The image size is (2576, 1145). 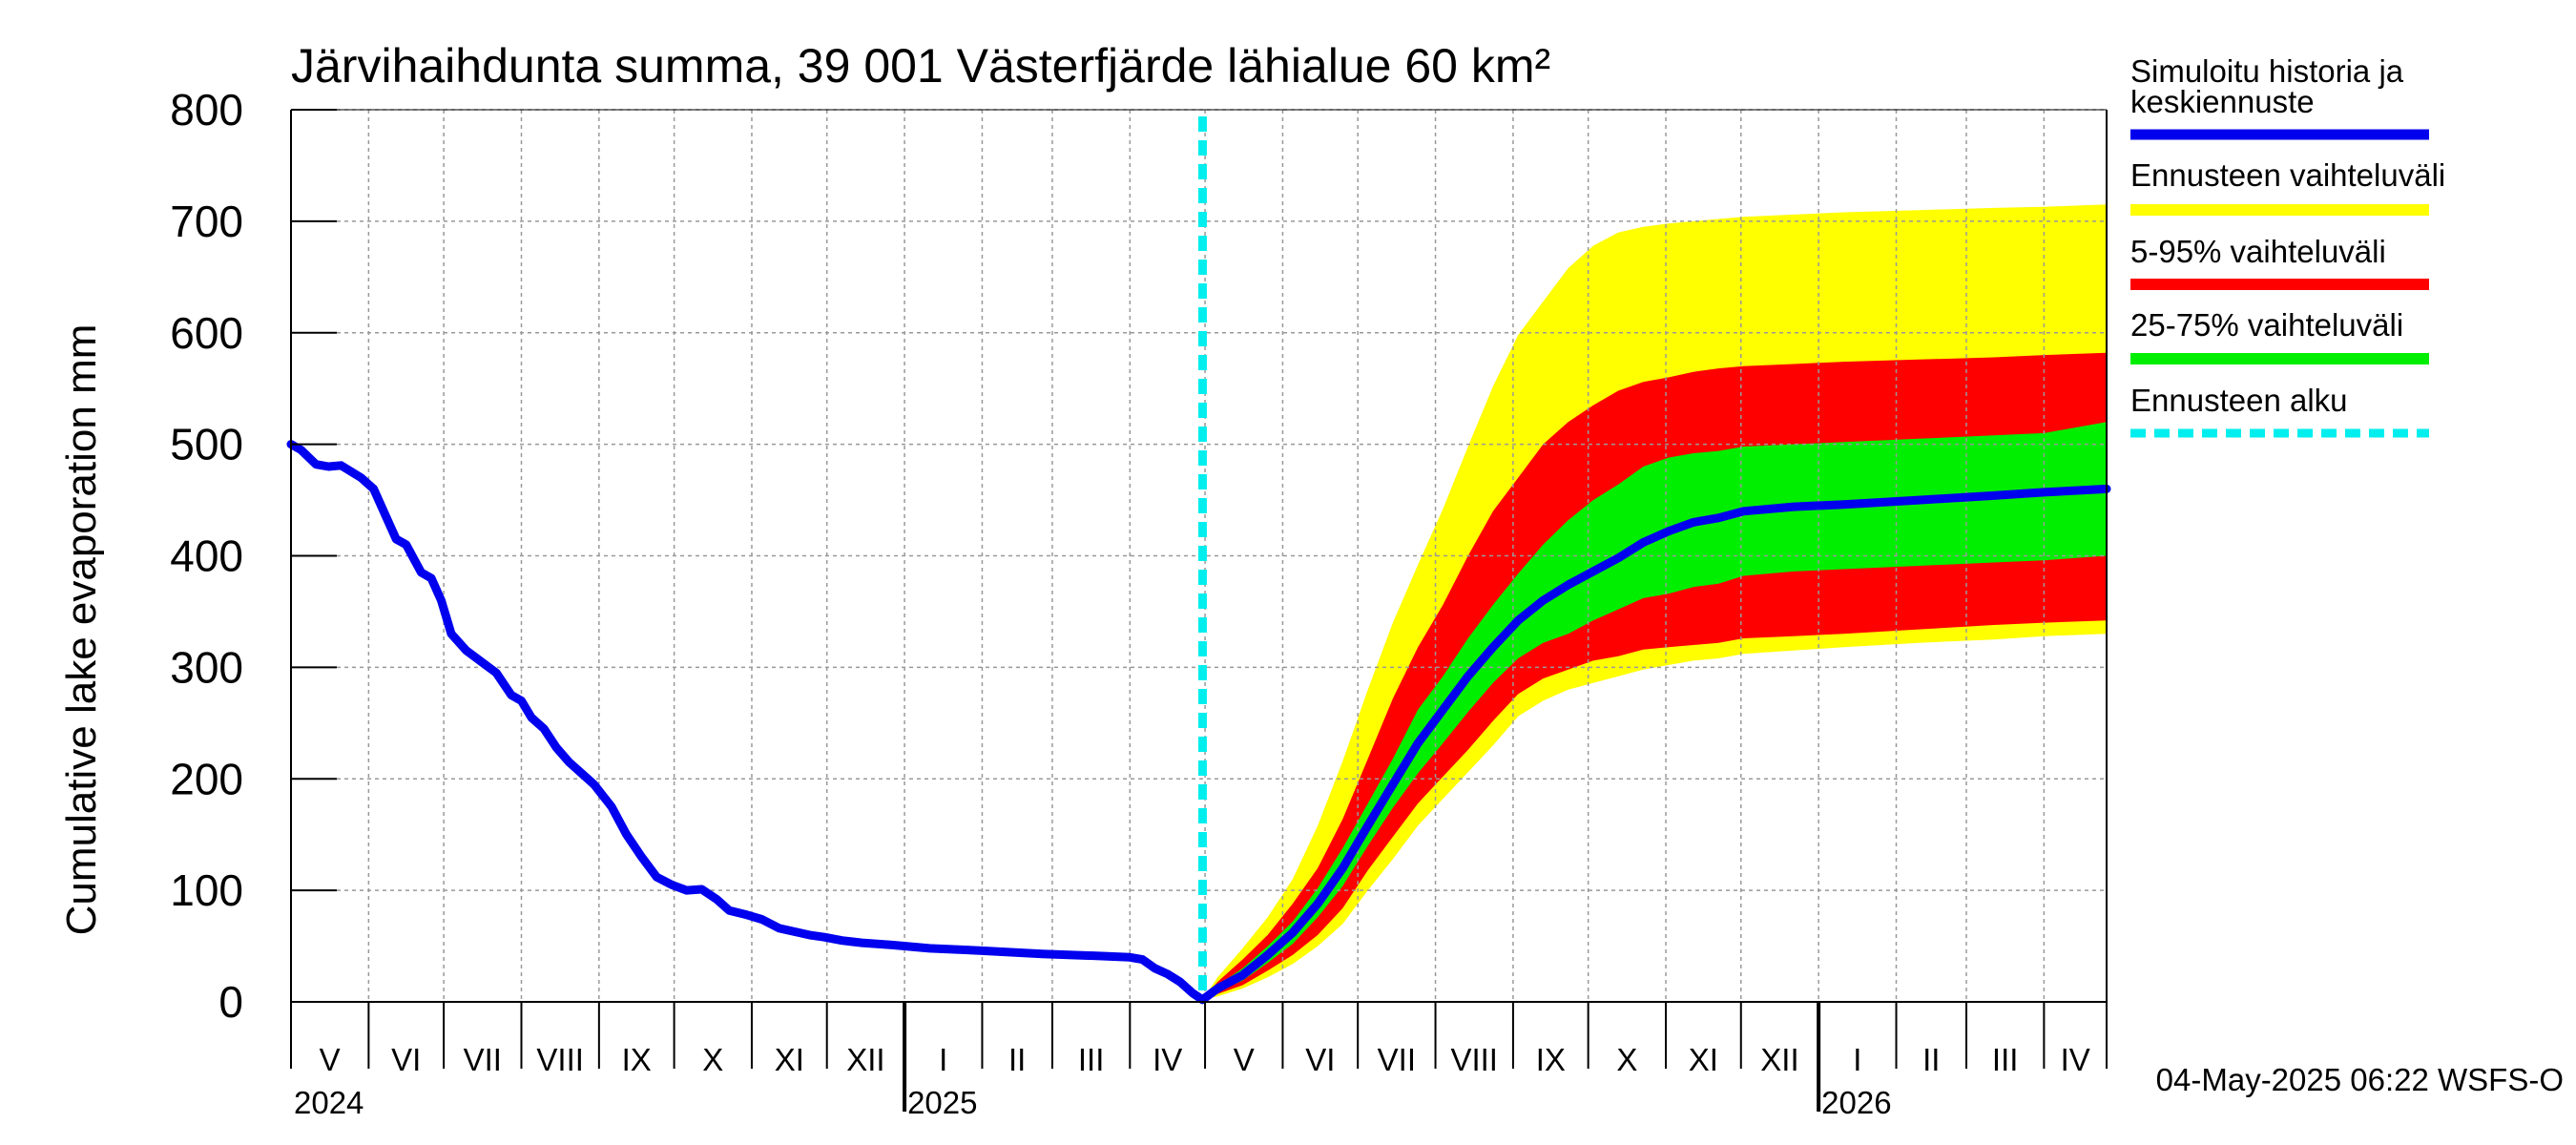 What do you see at coordinates (206, 333) in the screenshot?
I see `y-tick-label-600: 600` at bounding box center [206, 333].